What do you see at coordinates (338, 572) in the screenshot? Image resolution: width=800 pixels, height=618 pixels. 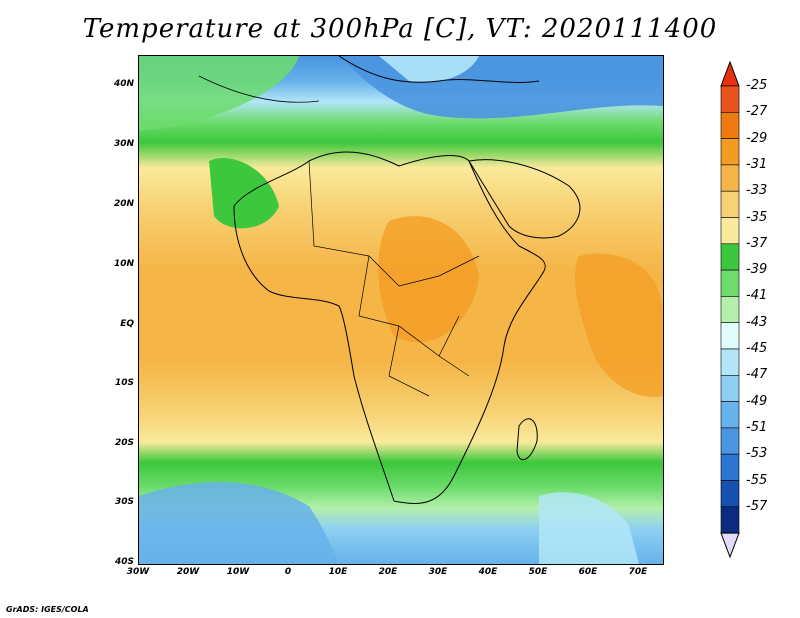 I see `lon-label-10e: 10E` at bounding box center [338, 572].